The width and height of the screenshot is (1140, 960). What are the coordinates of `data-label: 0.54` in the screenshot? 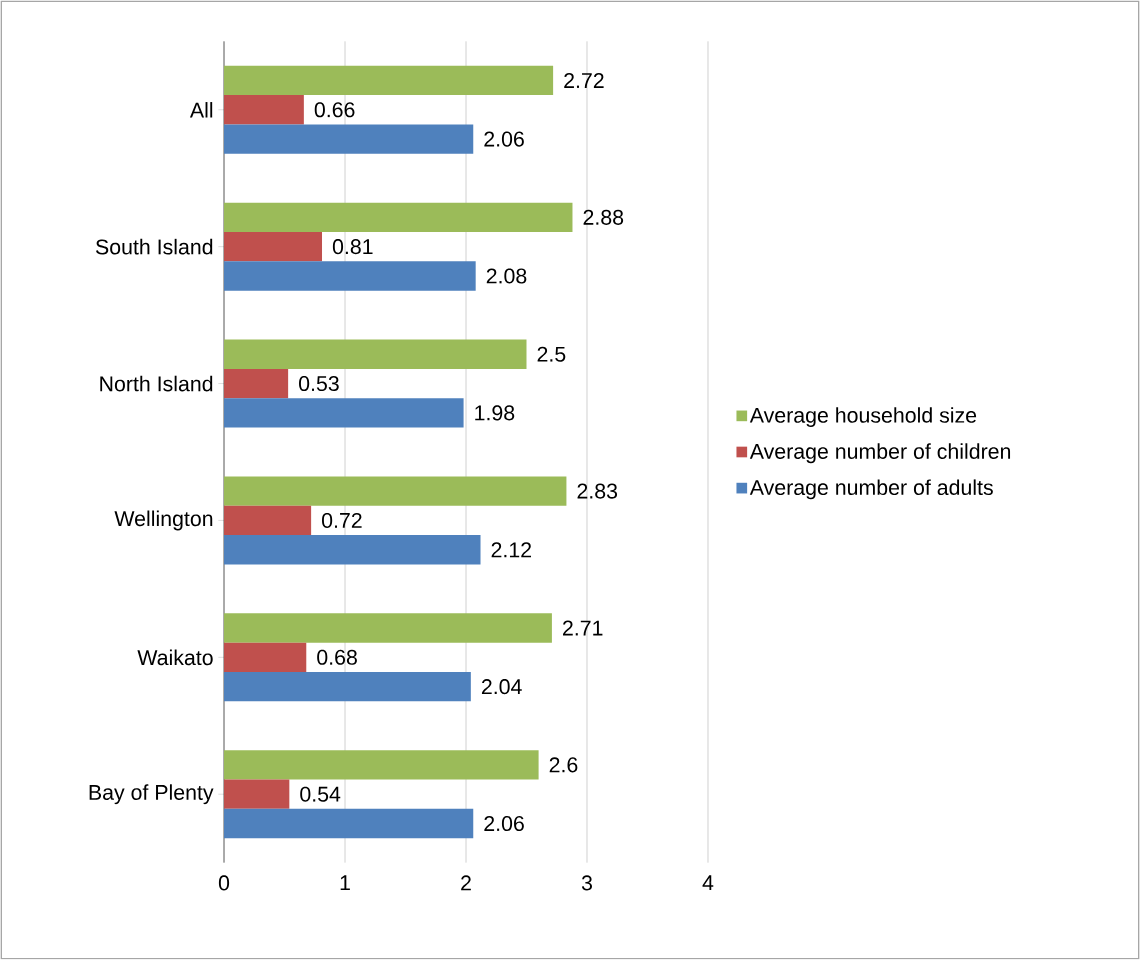 It's located at (320, 794).